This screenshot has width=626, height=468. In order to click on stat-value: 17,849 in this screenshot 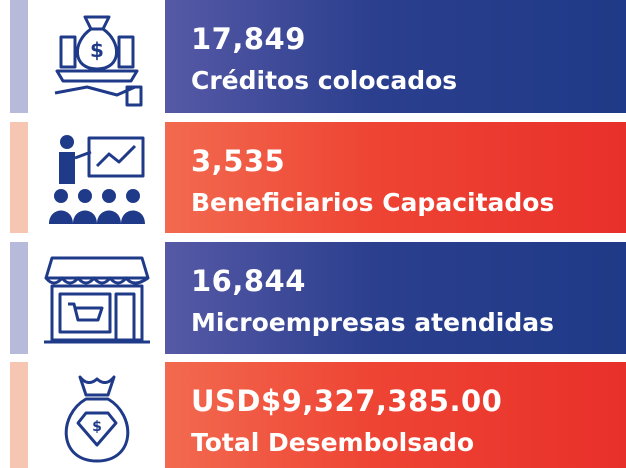, I will do `click(248, 39)`.